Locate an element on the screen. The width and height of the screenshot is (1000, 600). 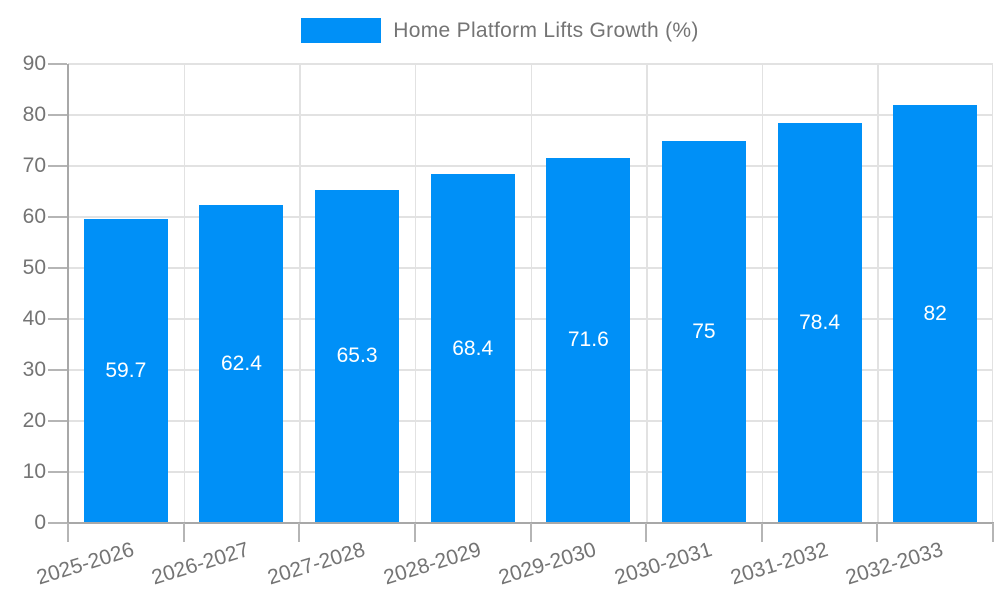
y-axis-tick-label: 10 is located at coordinates (34, 471).